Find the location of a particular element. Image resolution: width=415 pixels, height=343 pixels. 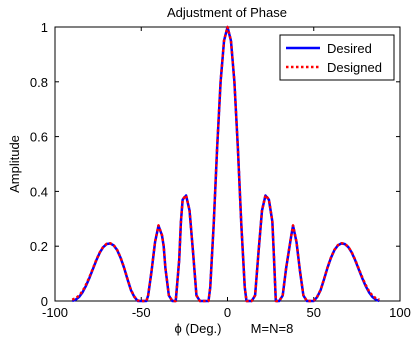

legend: Desired Designed is located at coordinates (337, 57).